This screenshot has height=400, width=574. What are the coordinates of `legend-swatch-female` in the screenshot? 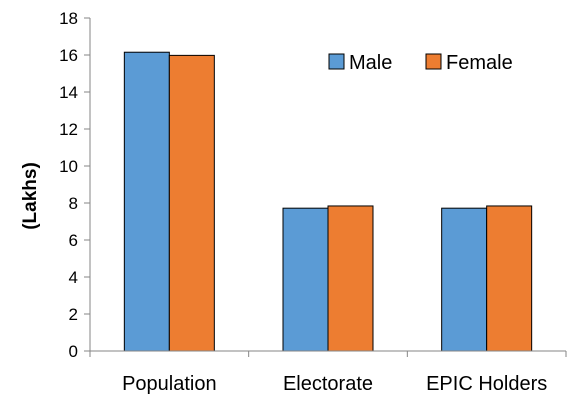 It's located at (433, 61).